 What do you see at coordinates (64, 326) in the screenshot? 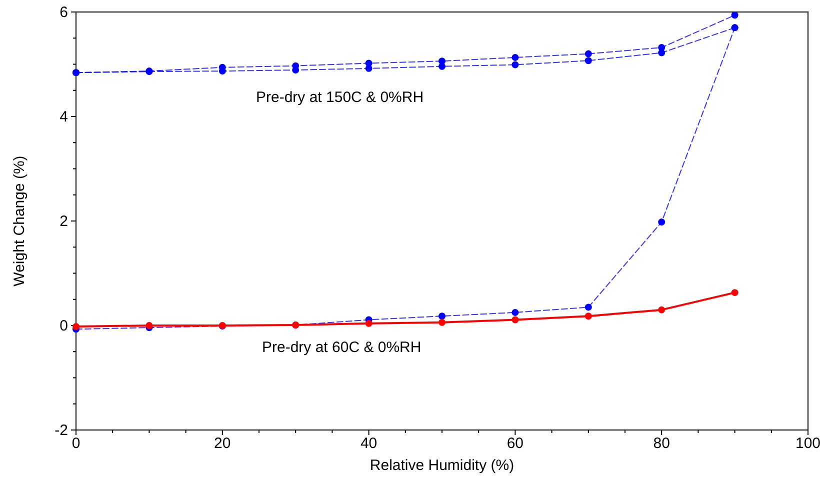
I see `y-tick-label: 0` at bounding box center [64, 326].